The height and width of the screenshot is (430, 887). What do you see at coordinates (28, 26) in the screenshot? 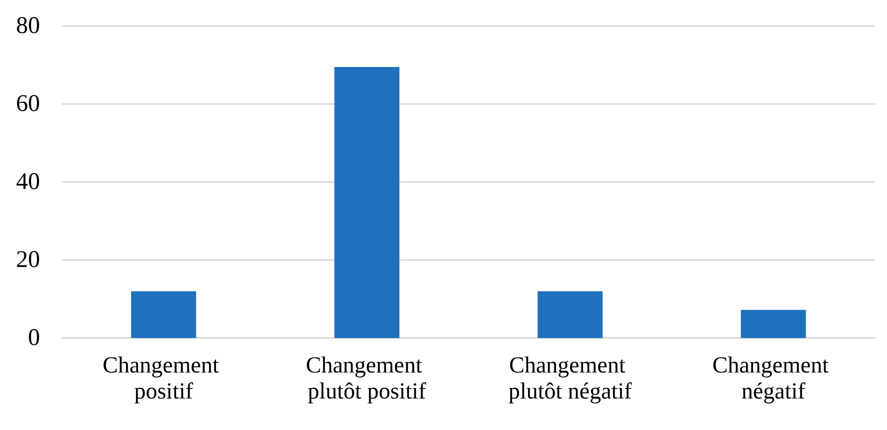
I see `y-tick-label: 80` at bounding box center [28, 26].